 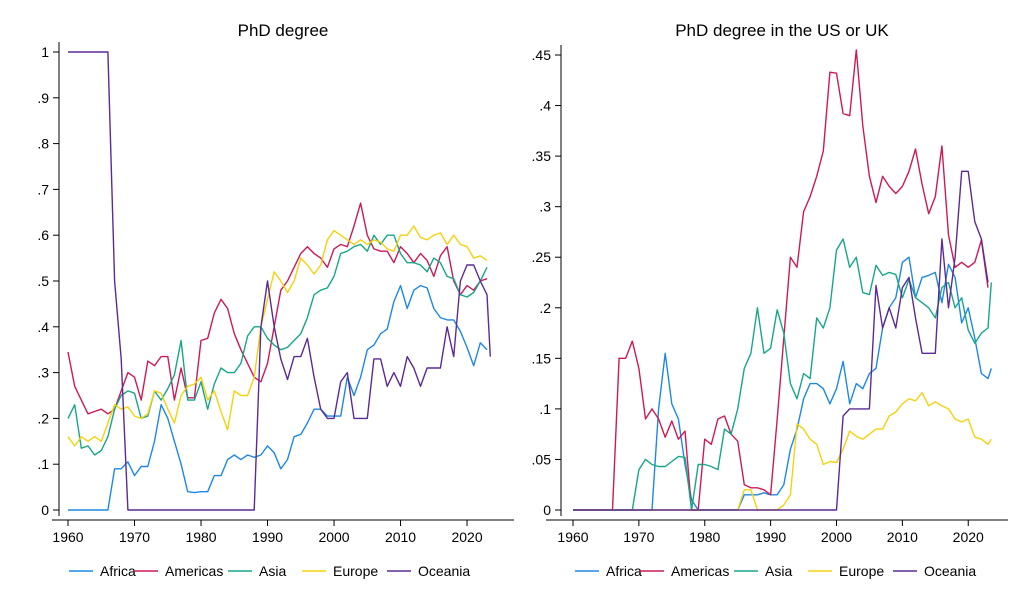 What do you see at coordinates (542, 156) in the screenshot?
I see `y-tick-label: .35` at bounding box center [542, 156].